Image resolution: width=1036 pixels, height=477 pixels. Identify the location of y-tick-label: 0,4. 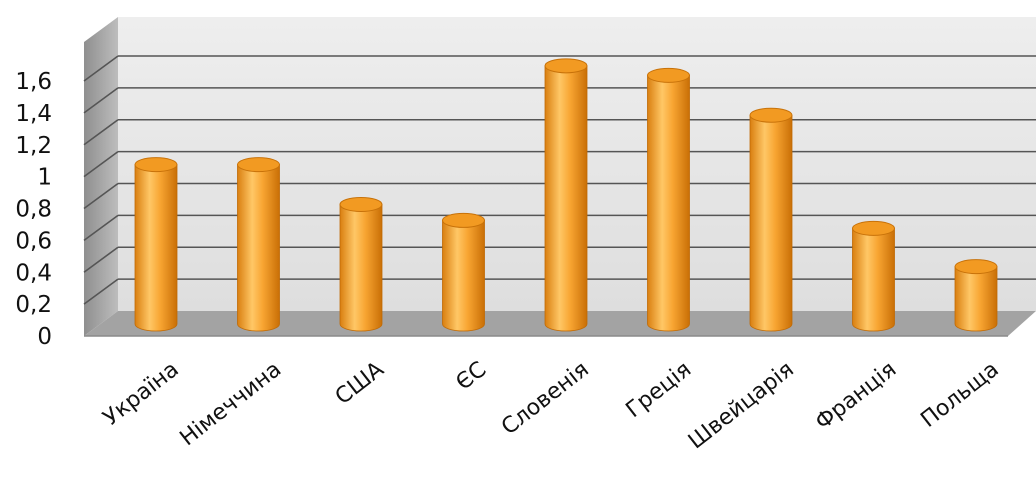
(33, 273).